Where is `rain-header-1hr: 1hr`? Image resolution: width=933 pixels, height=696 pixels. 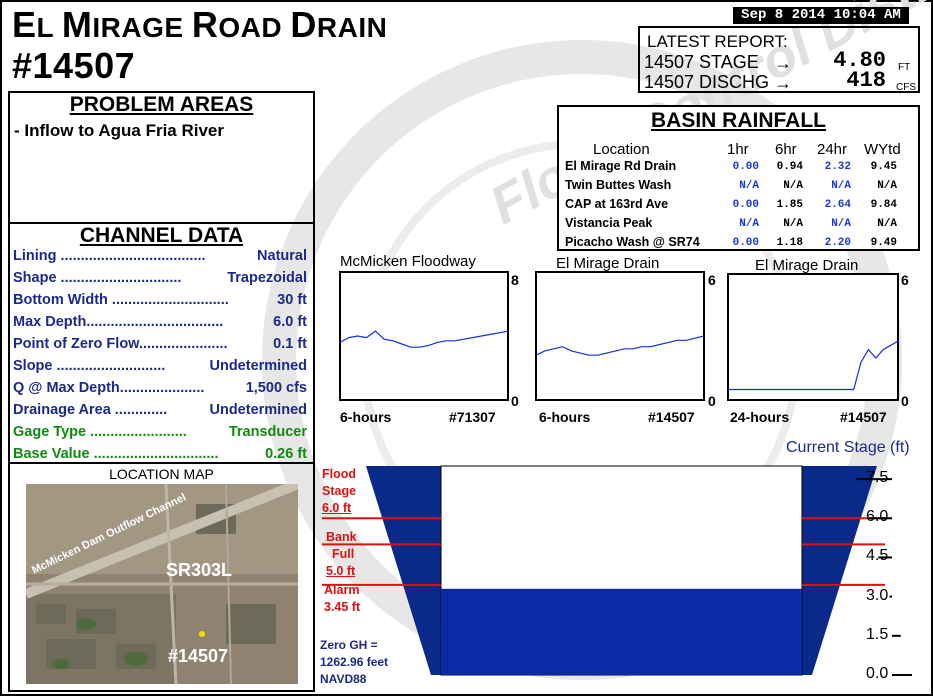 rain-header-1hr: 1hr is located at coordinates (738, 149).